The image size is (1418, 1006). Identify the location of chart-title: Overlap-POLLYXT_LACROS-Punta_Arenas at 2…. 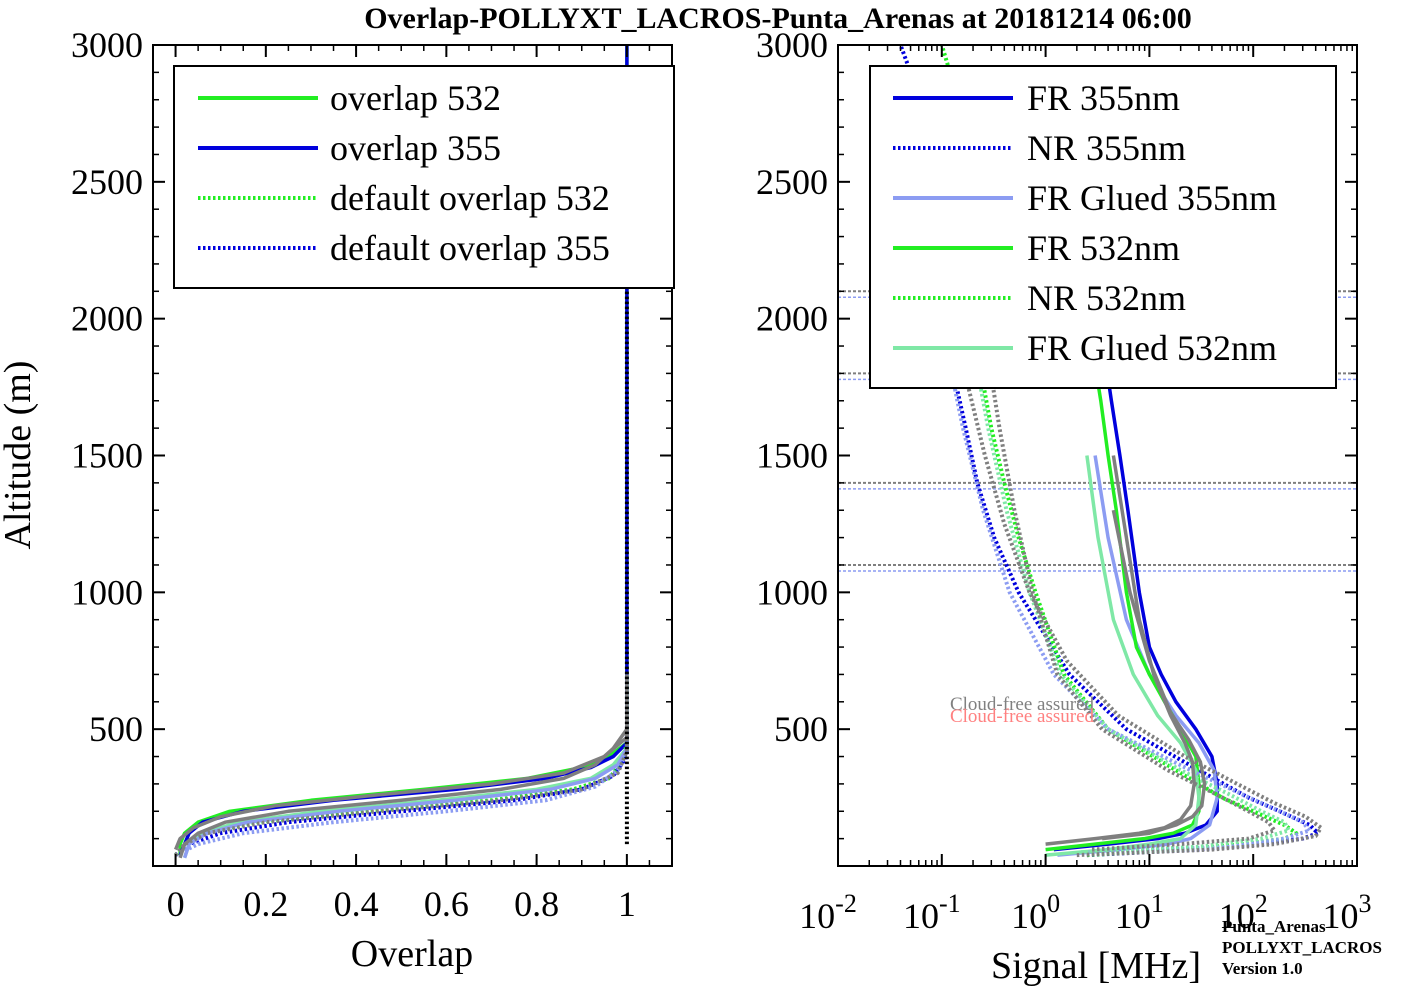
(778, 18).